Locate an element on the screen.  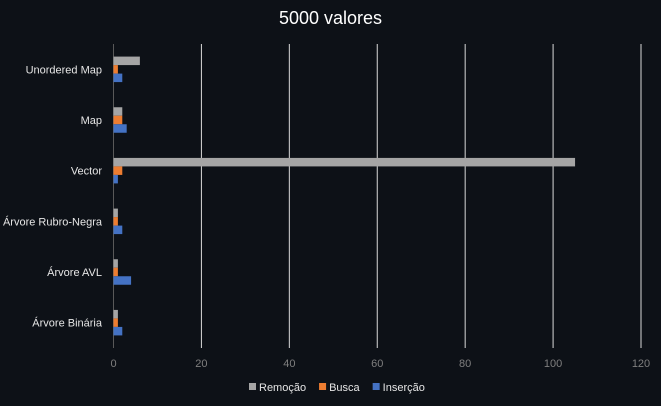
x-tick-label: 40 is located at coordinates (289, 364).